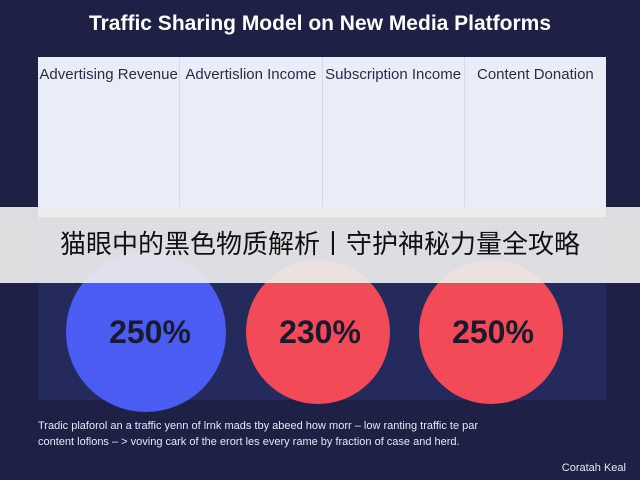  What do you see at coordinates (394, 137) in the screenshot?
I see `column-header: Subscription Income` at bounding box center [394, 137].